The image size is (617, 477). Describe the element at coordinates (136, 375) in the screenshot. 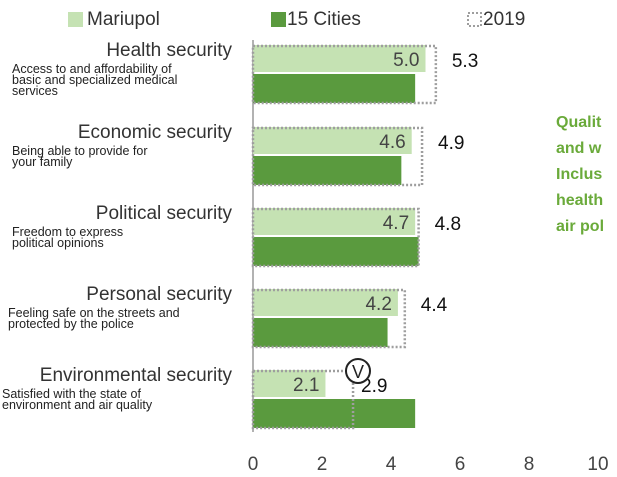

I see `category-label: Environmental security` at that location.